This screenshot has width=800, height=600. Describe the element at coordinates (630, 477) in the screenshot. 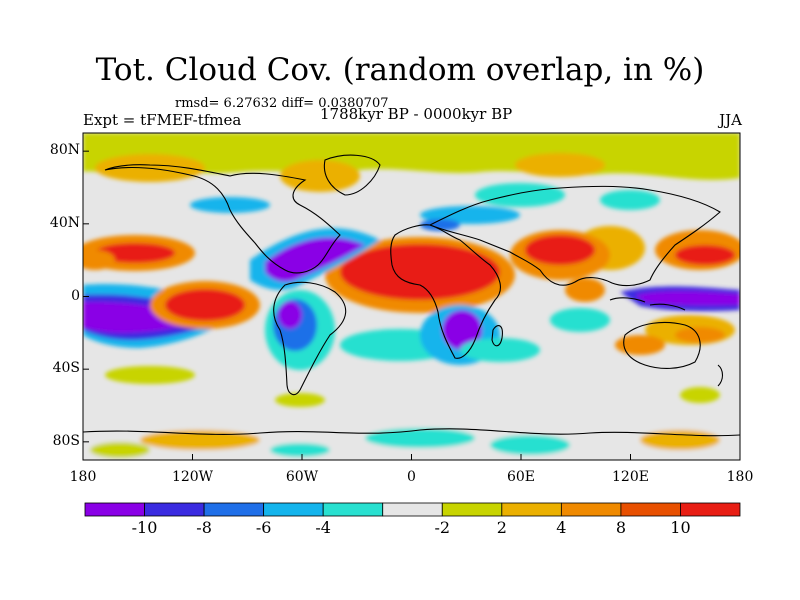

I see `x-tick-label: 120E` at that location.